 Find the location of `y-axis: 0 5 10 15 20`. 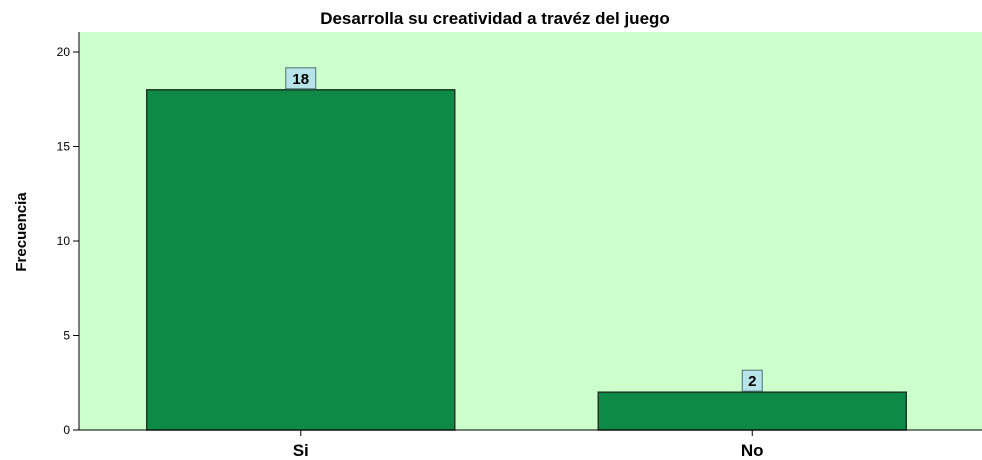

y-axis: 0 5 10 15 20 is located at coordinates (68, 234).